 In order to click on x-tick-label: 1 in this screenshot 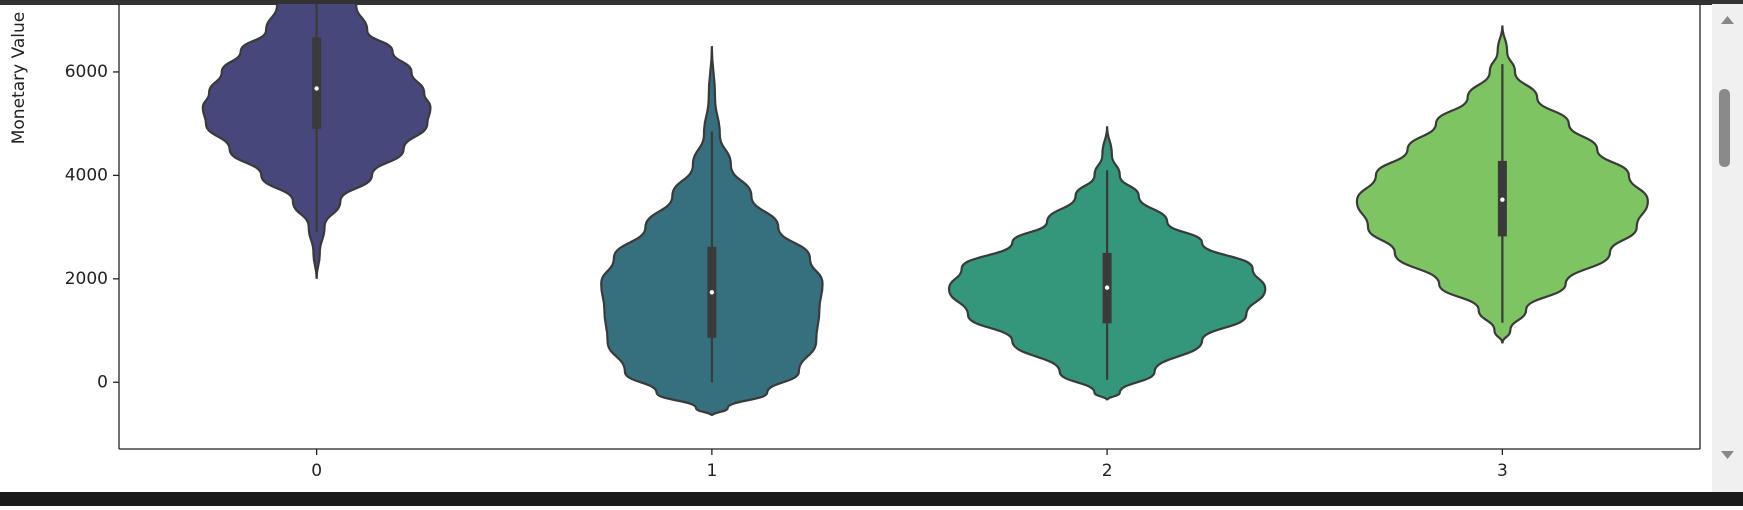, I will do `click(711, 471)`.